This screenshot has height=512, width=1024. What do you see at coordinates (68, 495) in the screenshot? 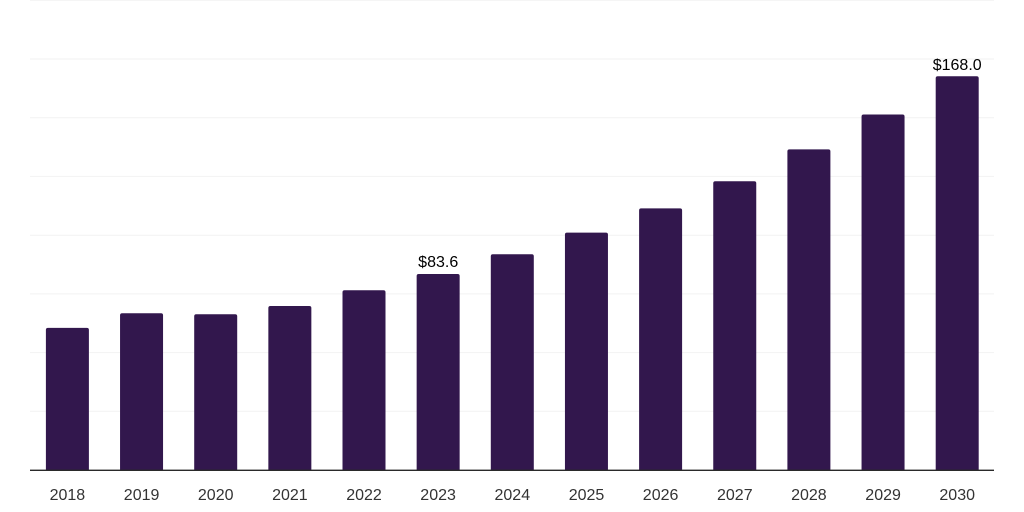
I see `svg-text: 2018` at bounding box center [68, 495].